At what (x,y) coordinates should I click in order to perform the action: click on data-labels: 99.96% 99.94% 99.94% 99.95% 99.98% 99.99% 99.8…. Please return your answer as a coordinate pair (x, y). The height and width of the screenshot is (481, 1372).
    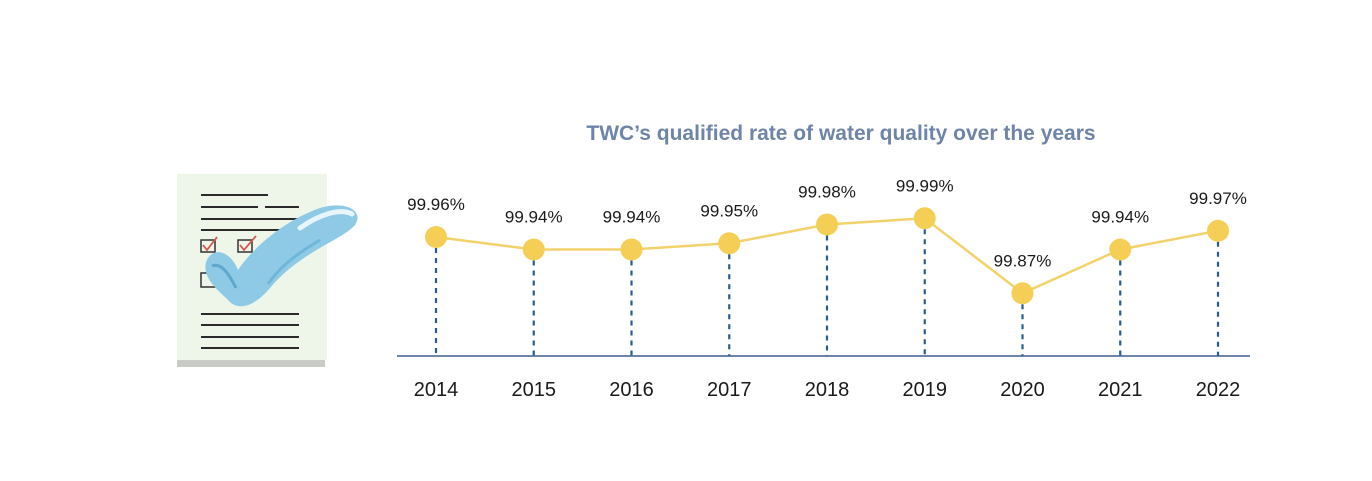
    Looking at the image, I should click on (827, 223).